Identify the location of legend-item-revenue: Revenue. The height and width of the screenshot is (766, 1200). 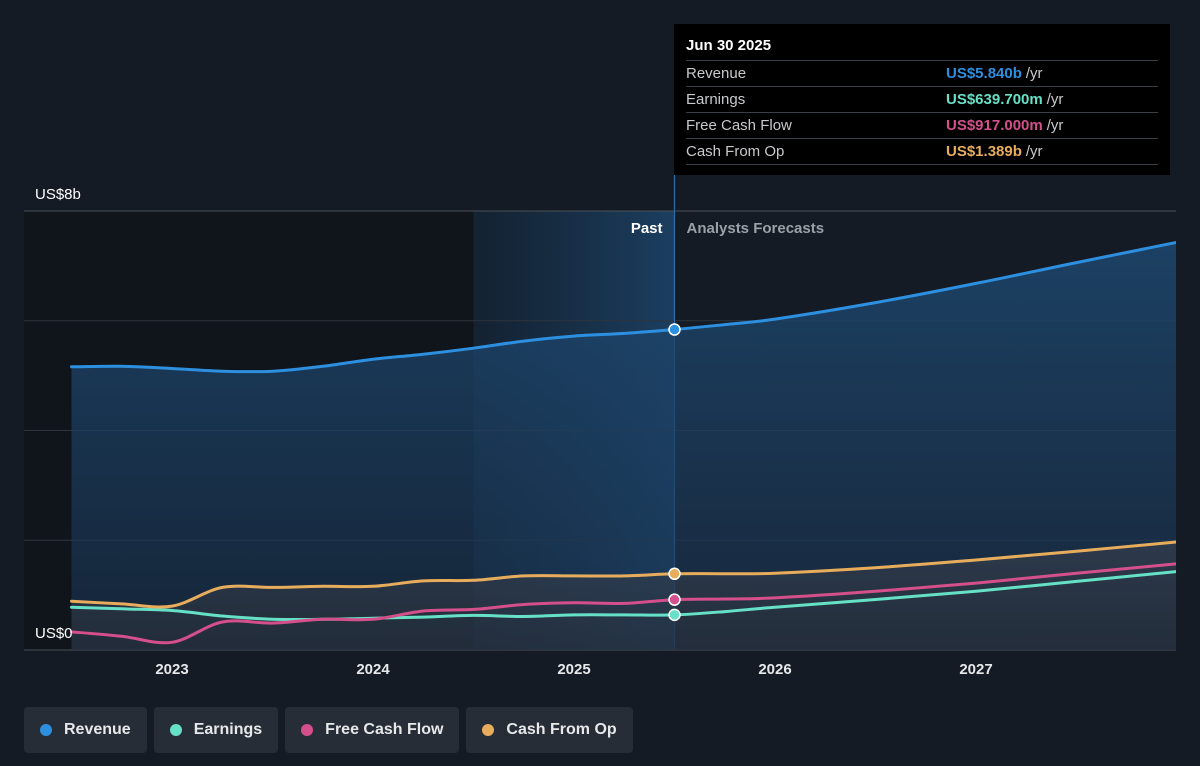
(85, 730).